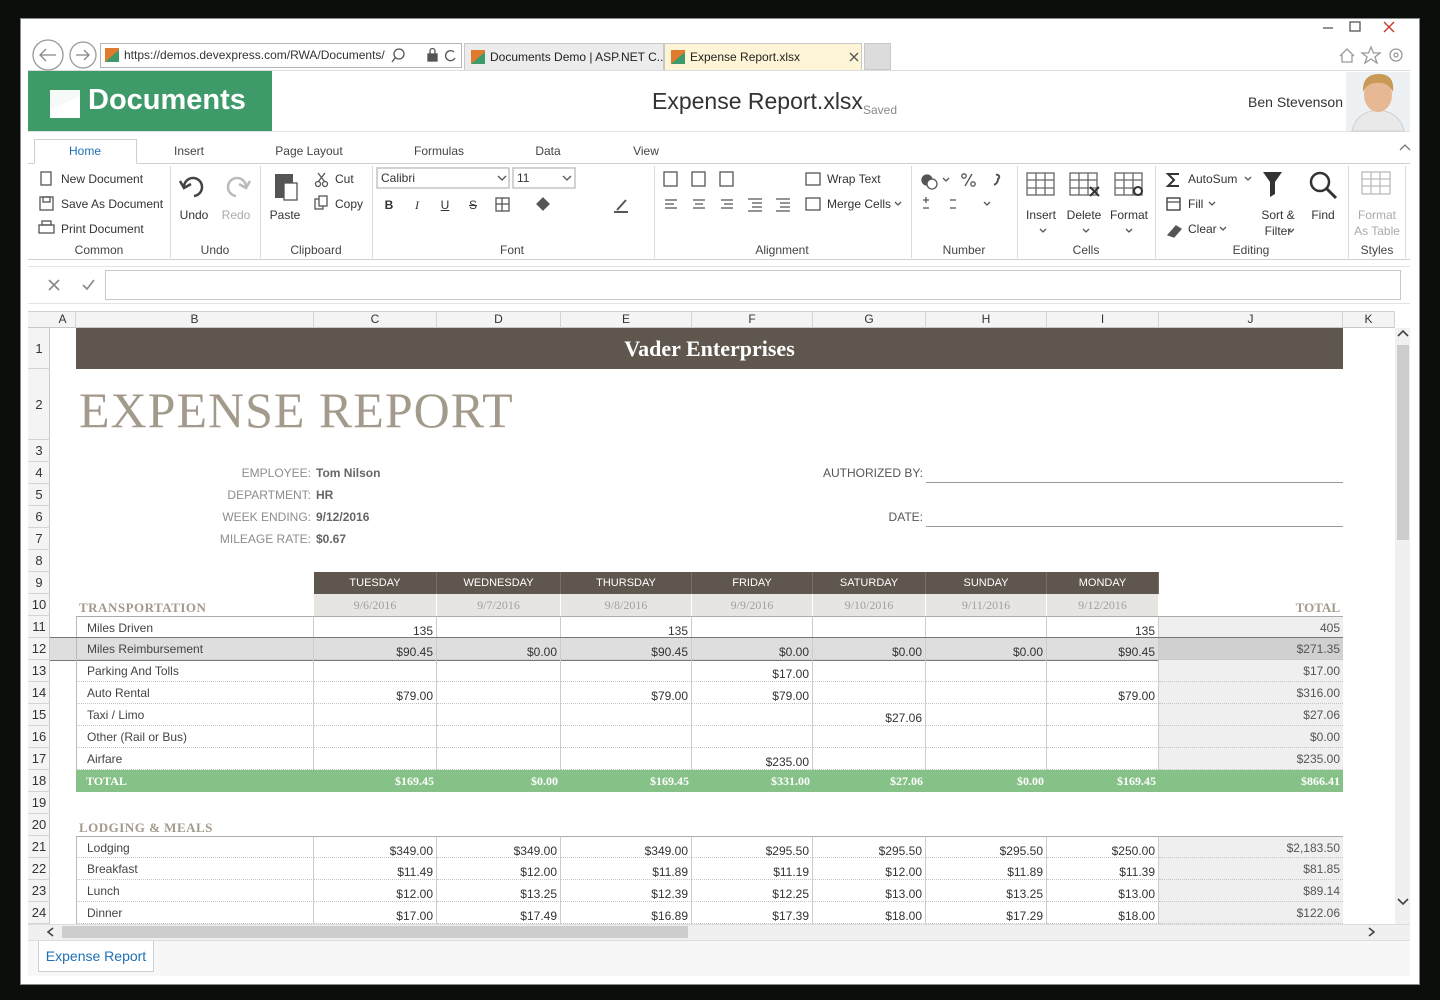  Describe the element at coordinates (195, 693) in the screenshot. I see `row-label: Auto Rental` at that location.